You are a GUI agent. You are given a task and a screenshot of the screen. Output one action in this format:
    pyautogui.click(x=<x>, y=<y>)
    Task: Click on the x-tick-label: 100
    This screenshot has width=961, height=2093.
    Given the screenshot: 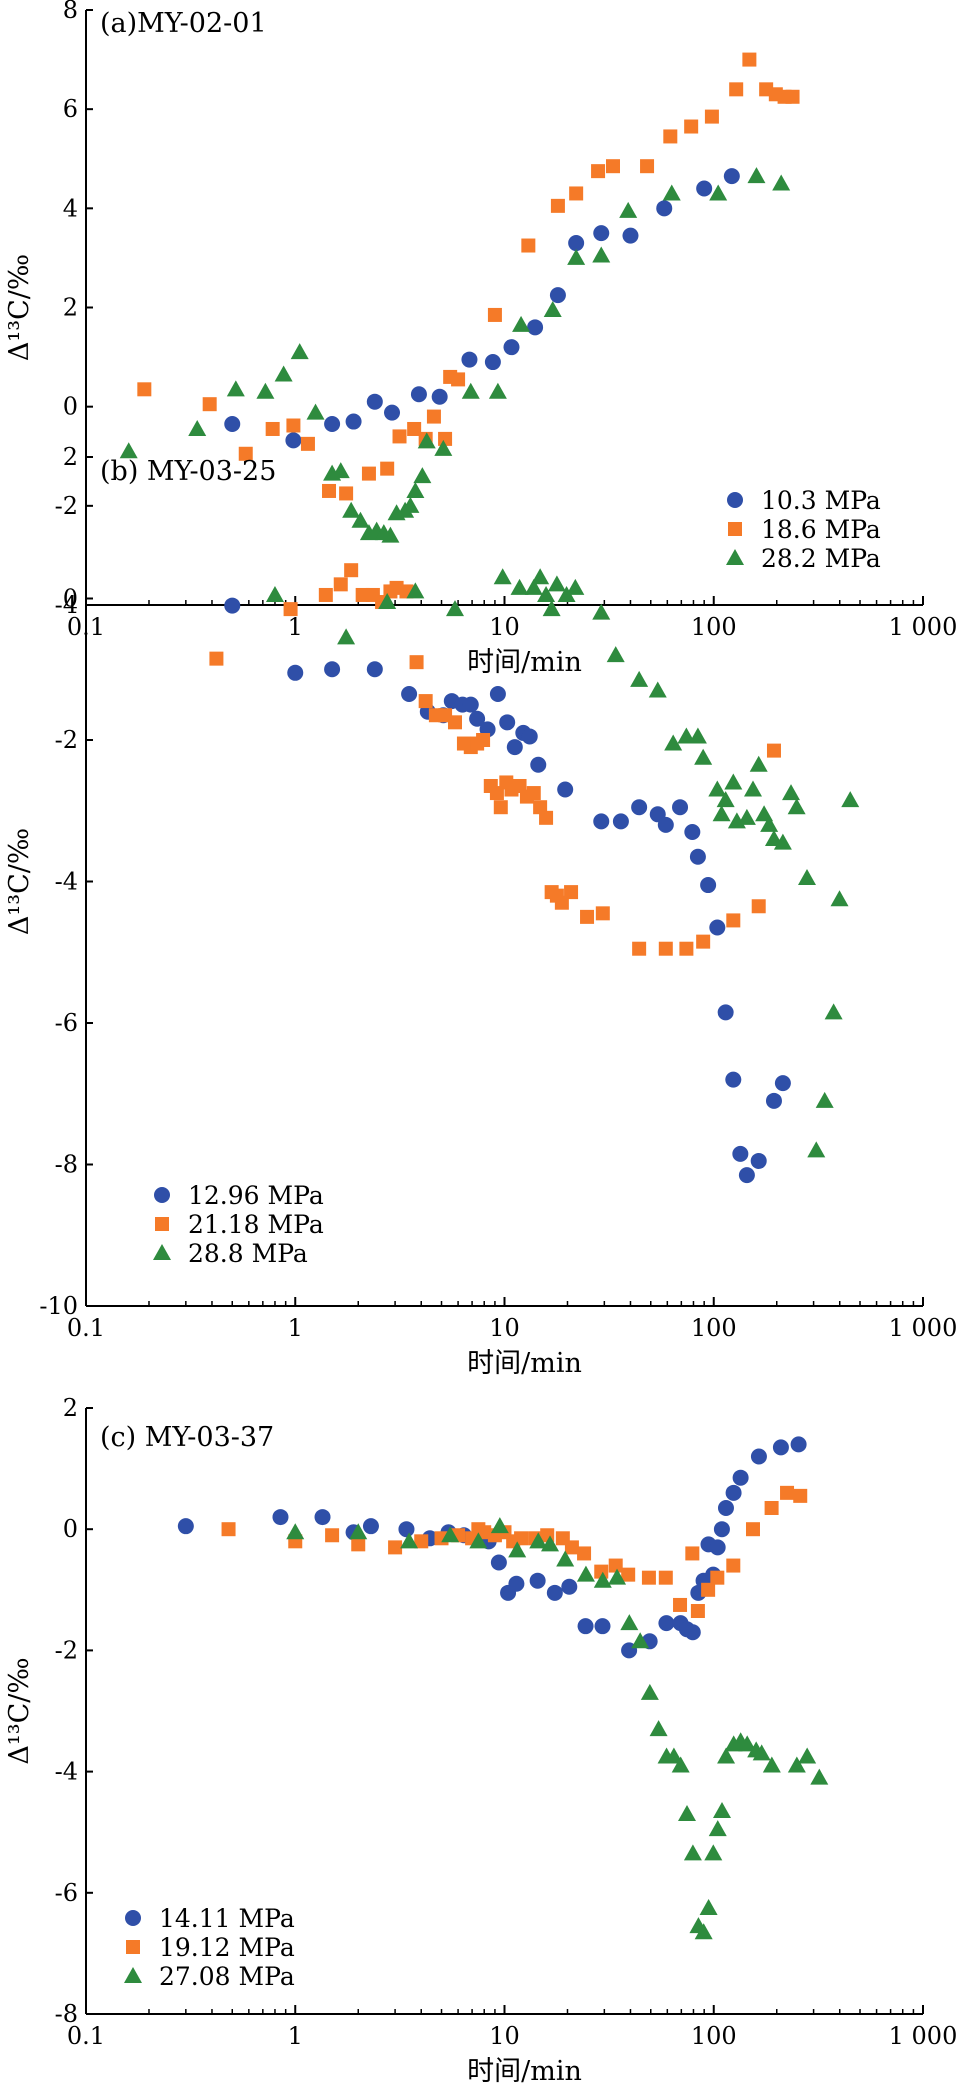 What is the action you would take?
    pyautogui.click(x=714, y=2036)
    